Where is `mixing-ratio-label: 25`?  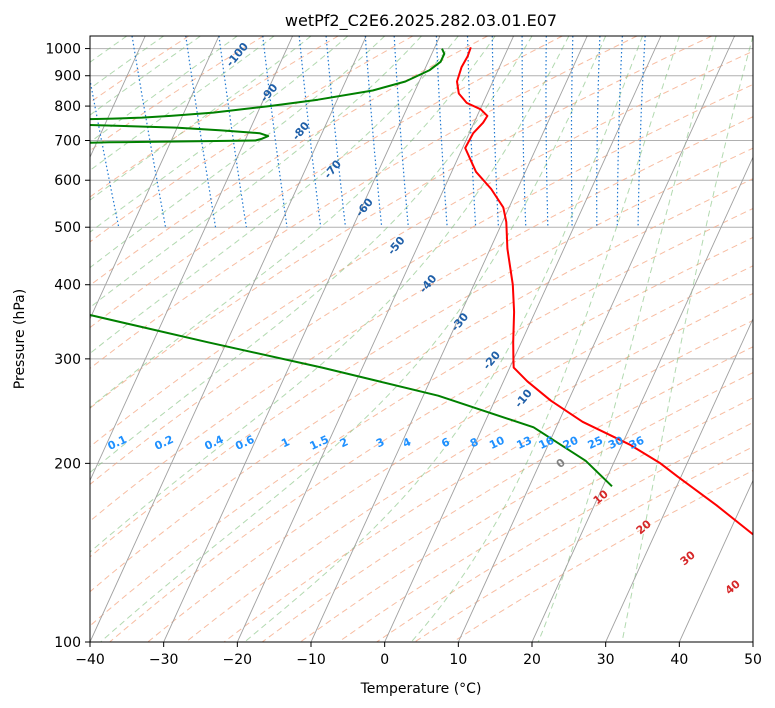 mixing-ratio-label: 25 is located at coordinates (595, 443).